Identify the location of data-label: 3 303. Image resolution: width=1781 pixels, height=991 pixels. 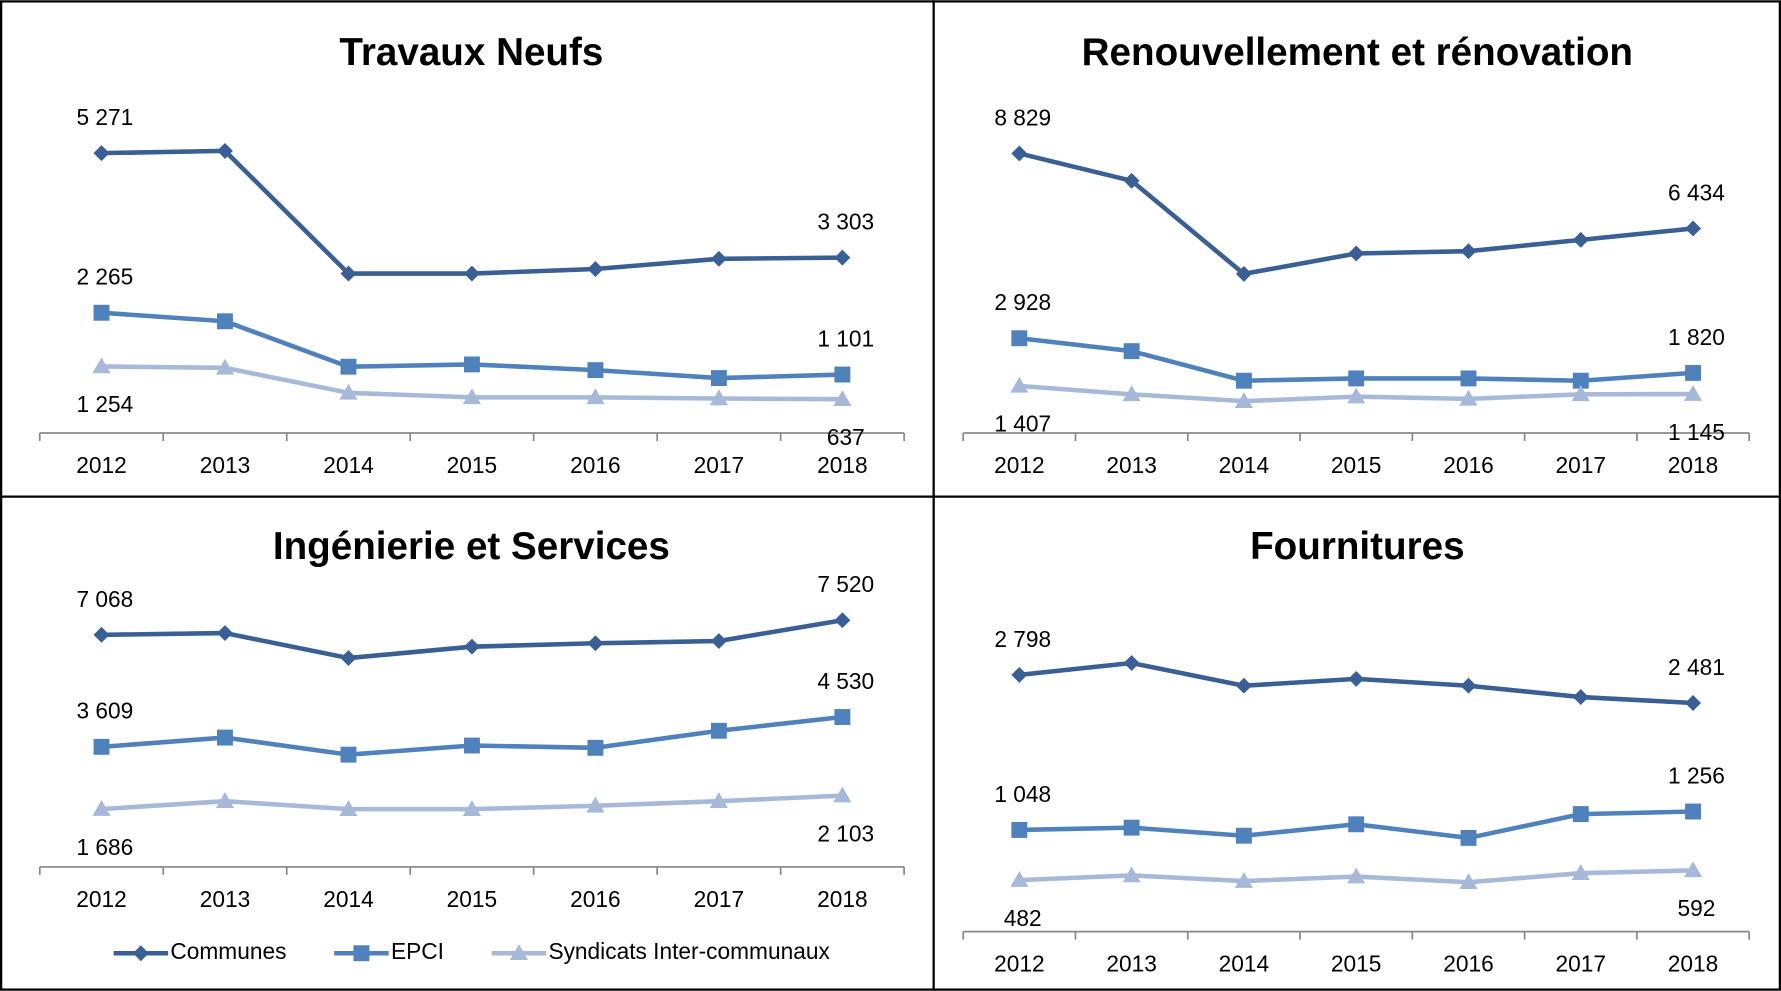
(845, 222).